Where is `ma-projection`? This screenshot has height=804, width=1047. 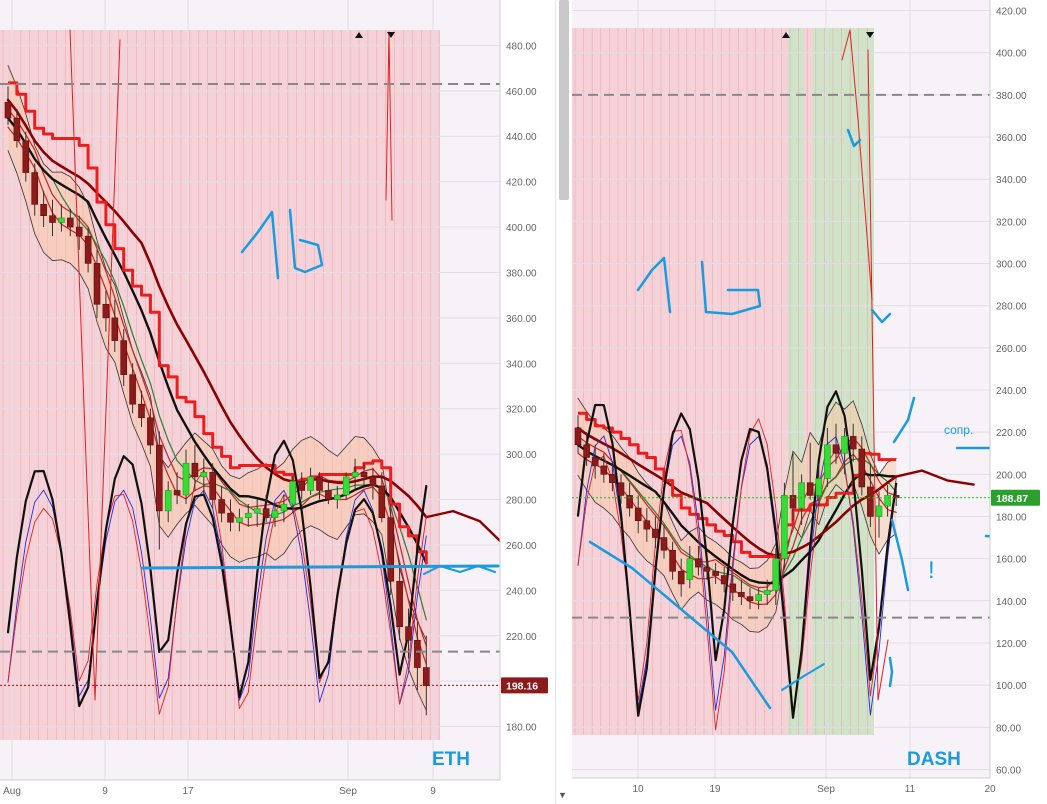
ma-projection is located at coordinates (935, 477).